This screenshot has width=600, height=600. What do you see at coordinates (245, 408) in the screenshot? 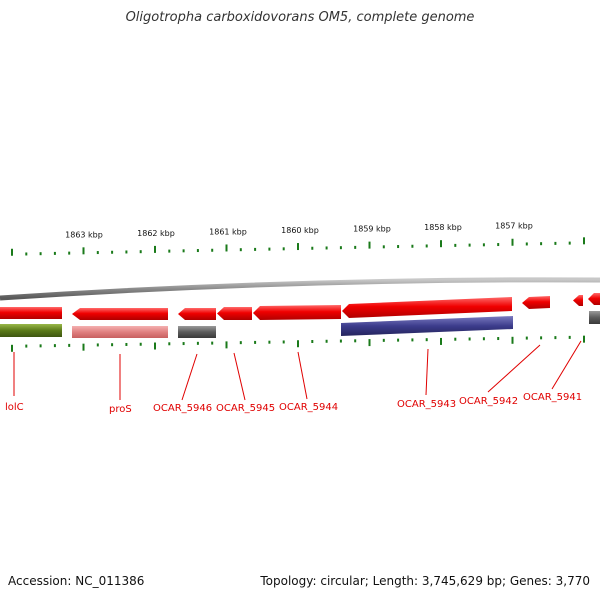
I see `gene-label-OCAR-5945: OCAR_5945` at bounding box center [245, 408].